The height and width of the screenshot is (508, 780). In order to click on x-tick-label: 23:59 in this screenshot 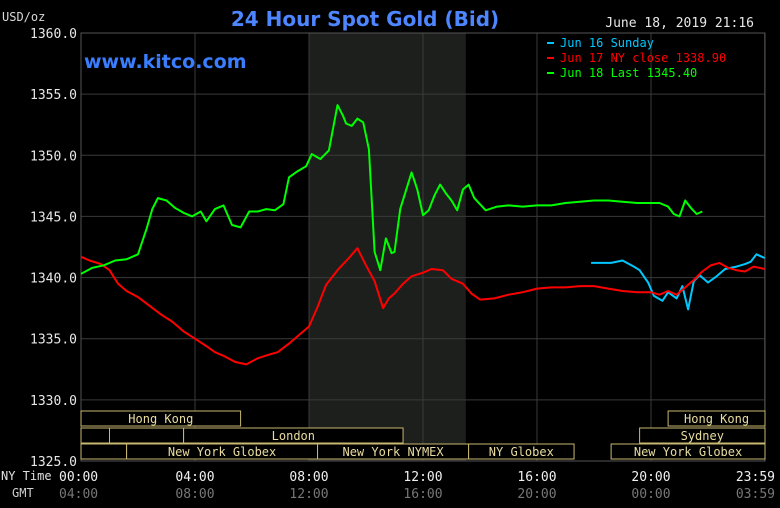, I will do `click(755, 477)`.